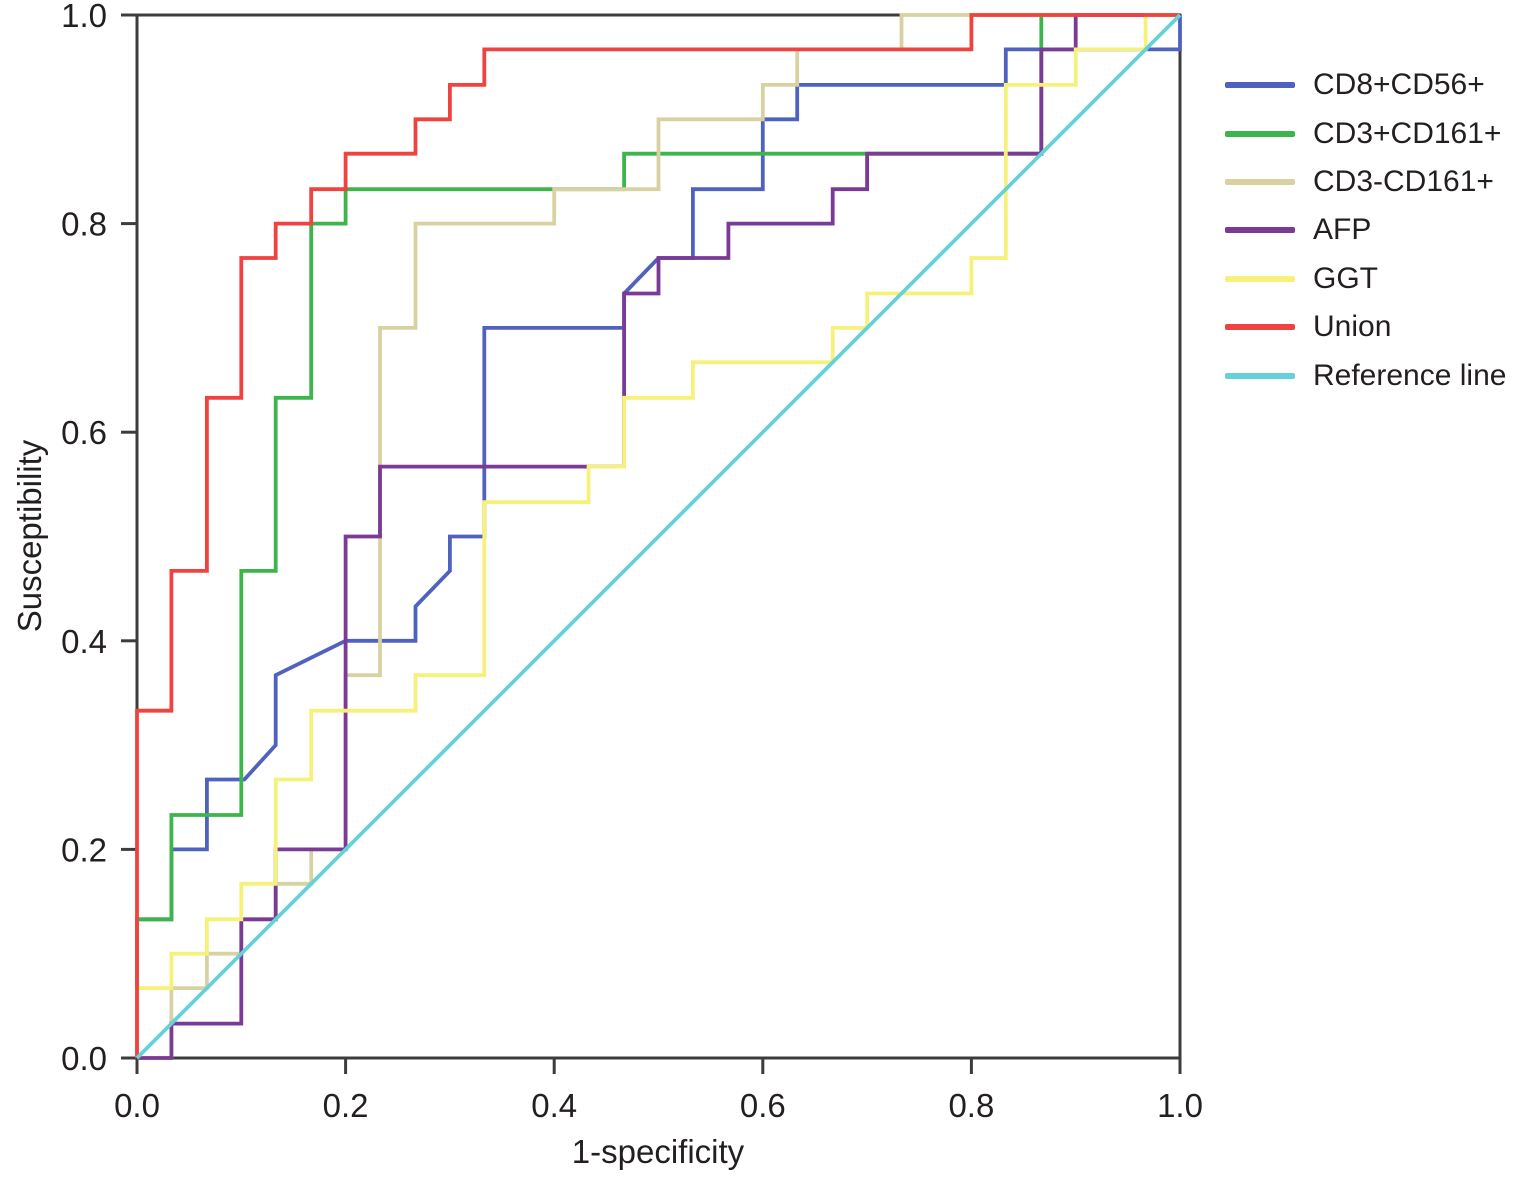 The width and height of the screenshot is (1530, 1180). What do you see at coordinates (763, 1105) in the screenshot?
I see `x-tick-label: 0.6` at bounding box center [763, 1105].